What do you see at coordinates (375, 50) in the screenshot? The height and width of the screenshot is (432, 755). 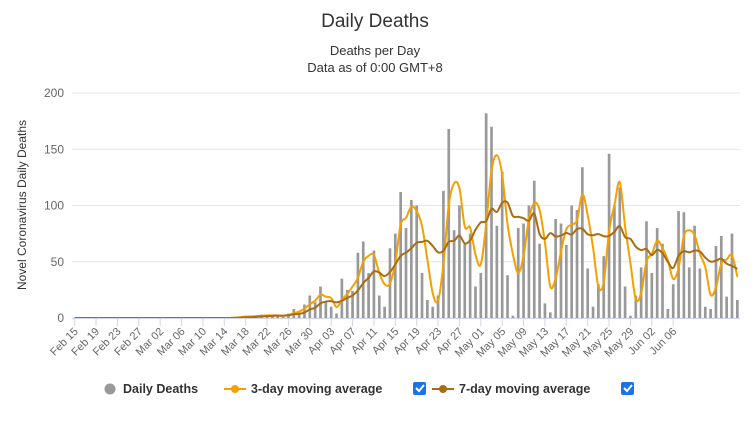 I see `chart-subtitle-line1: Deaths per Day` at bounding box center [375, 50].